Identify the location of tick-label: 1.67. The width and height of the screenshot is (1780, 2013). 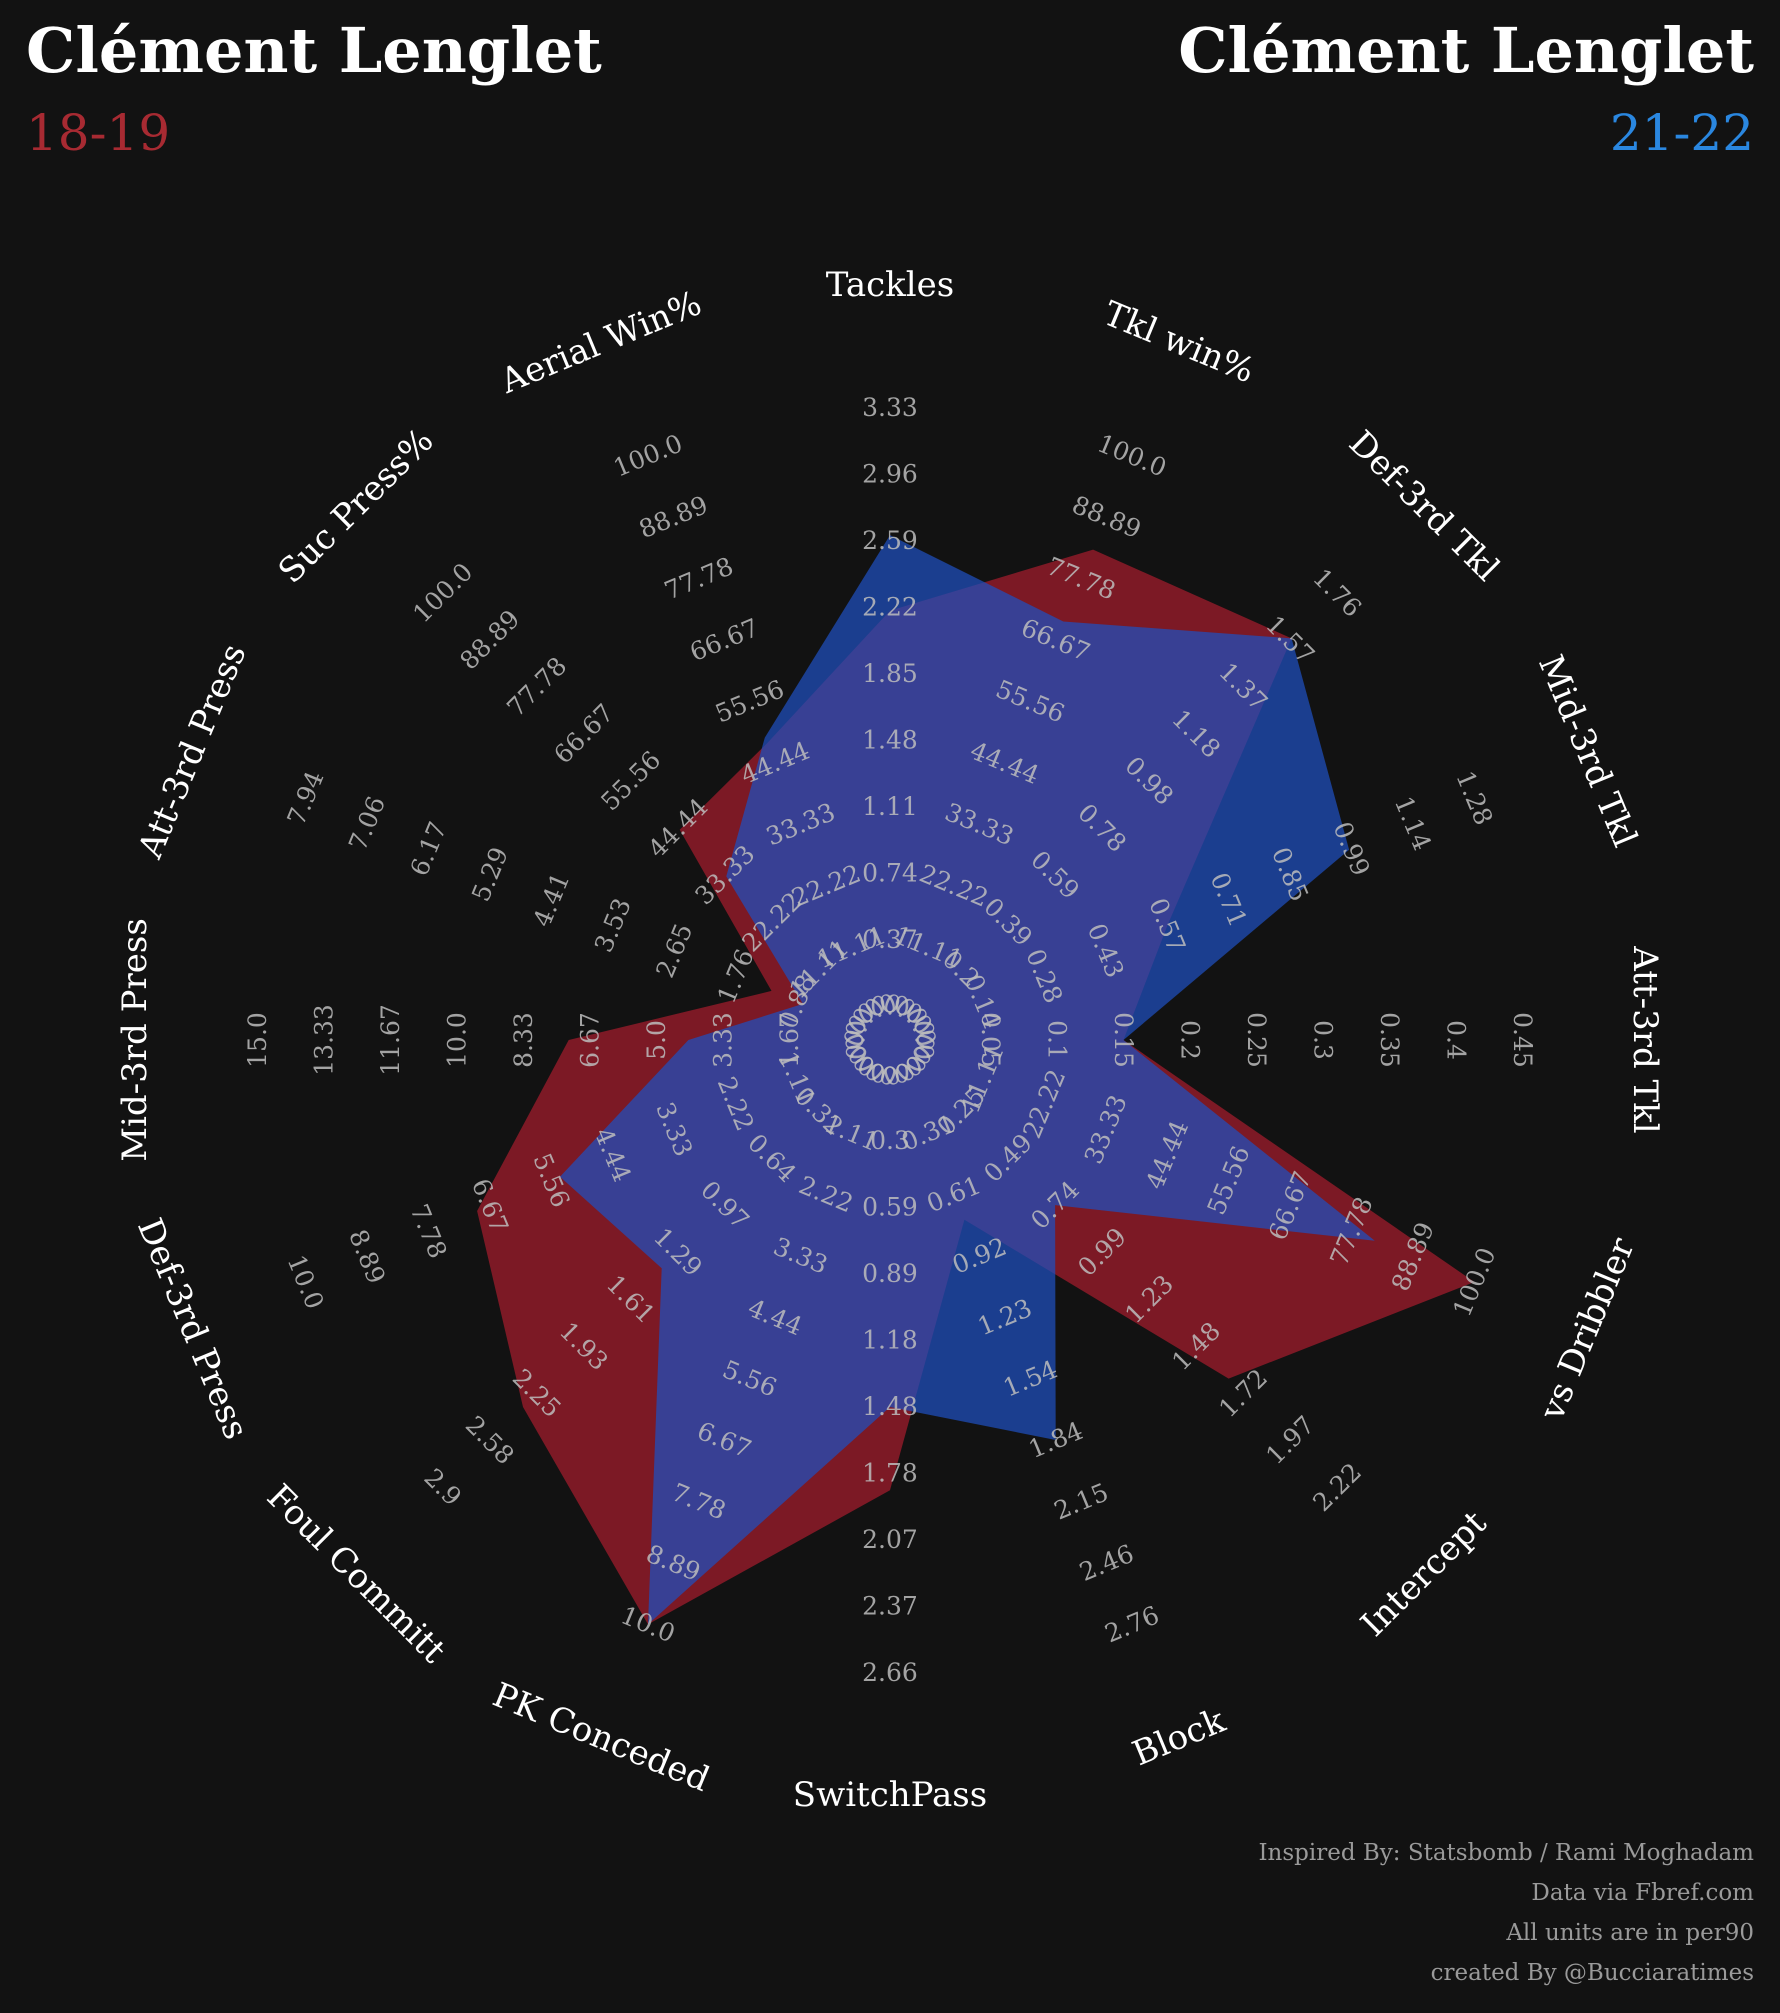
(789, 1040).